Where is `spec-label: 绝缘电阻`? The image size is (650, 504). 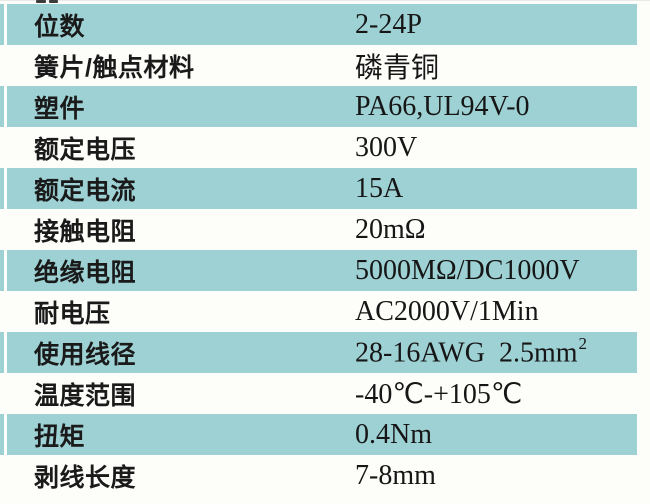 spec-label: 绝缘电阻 is located at coordinates (85, 272).